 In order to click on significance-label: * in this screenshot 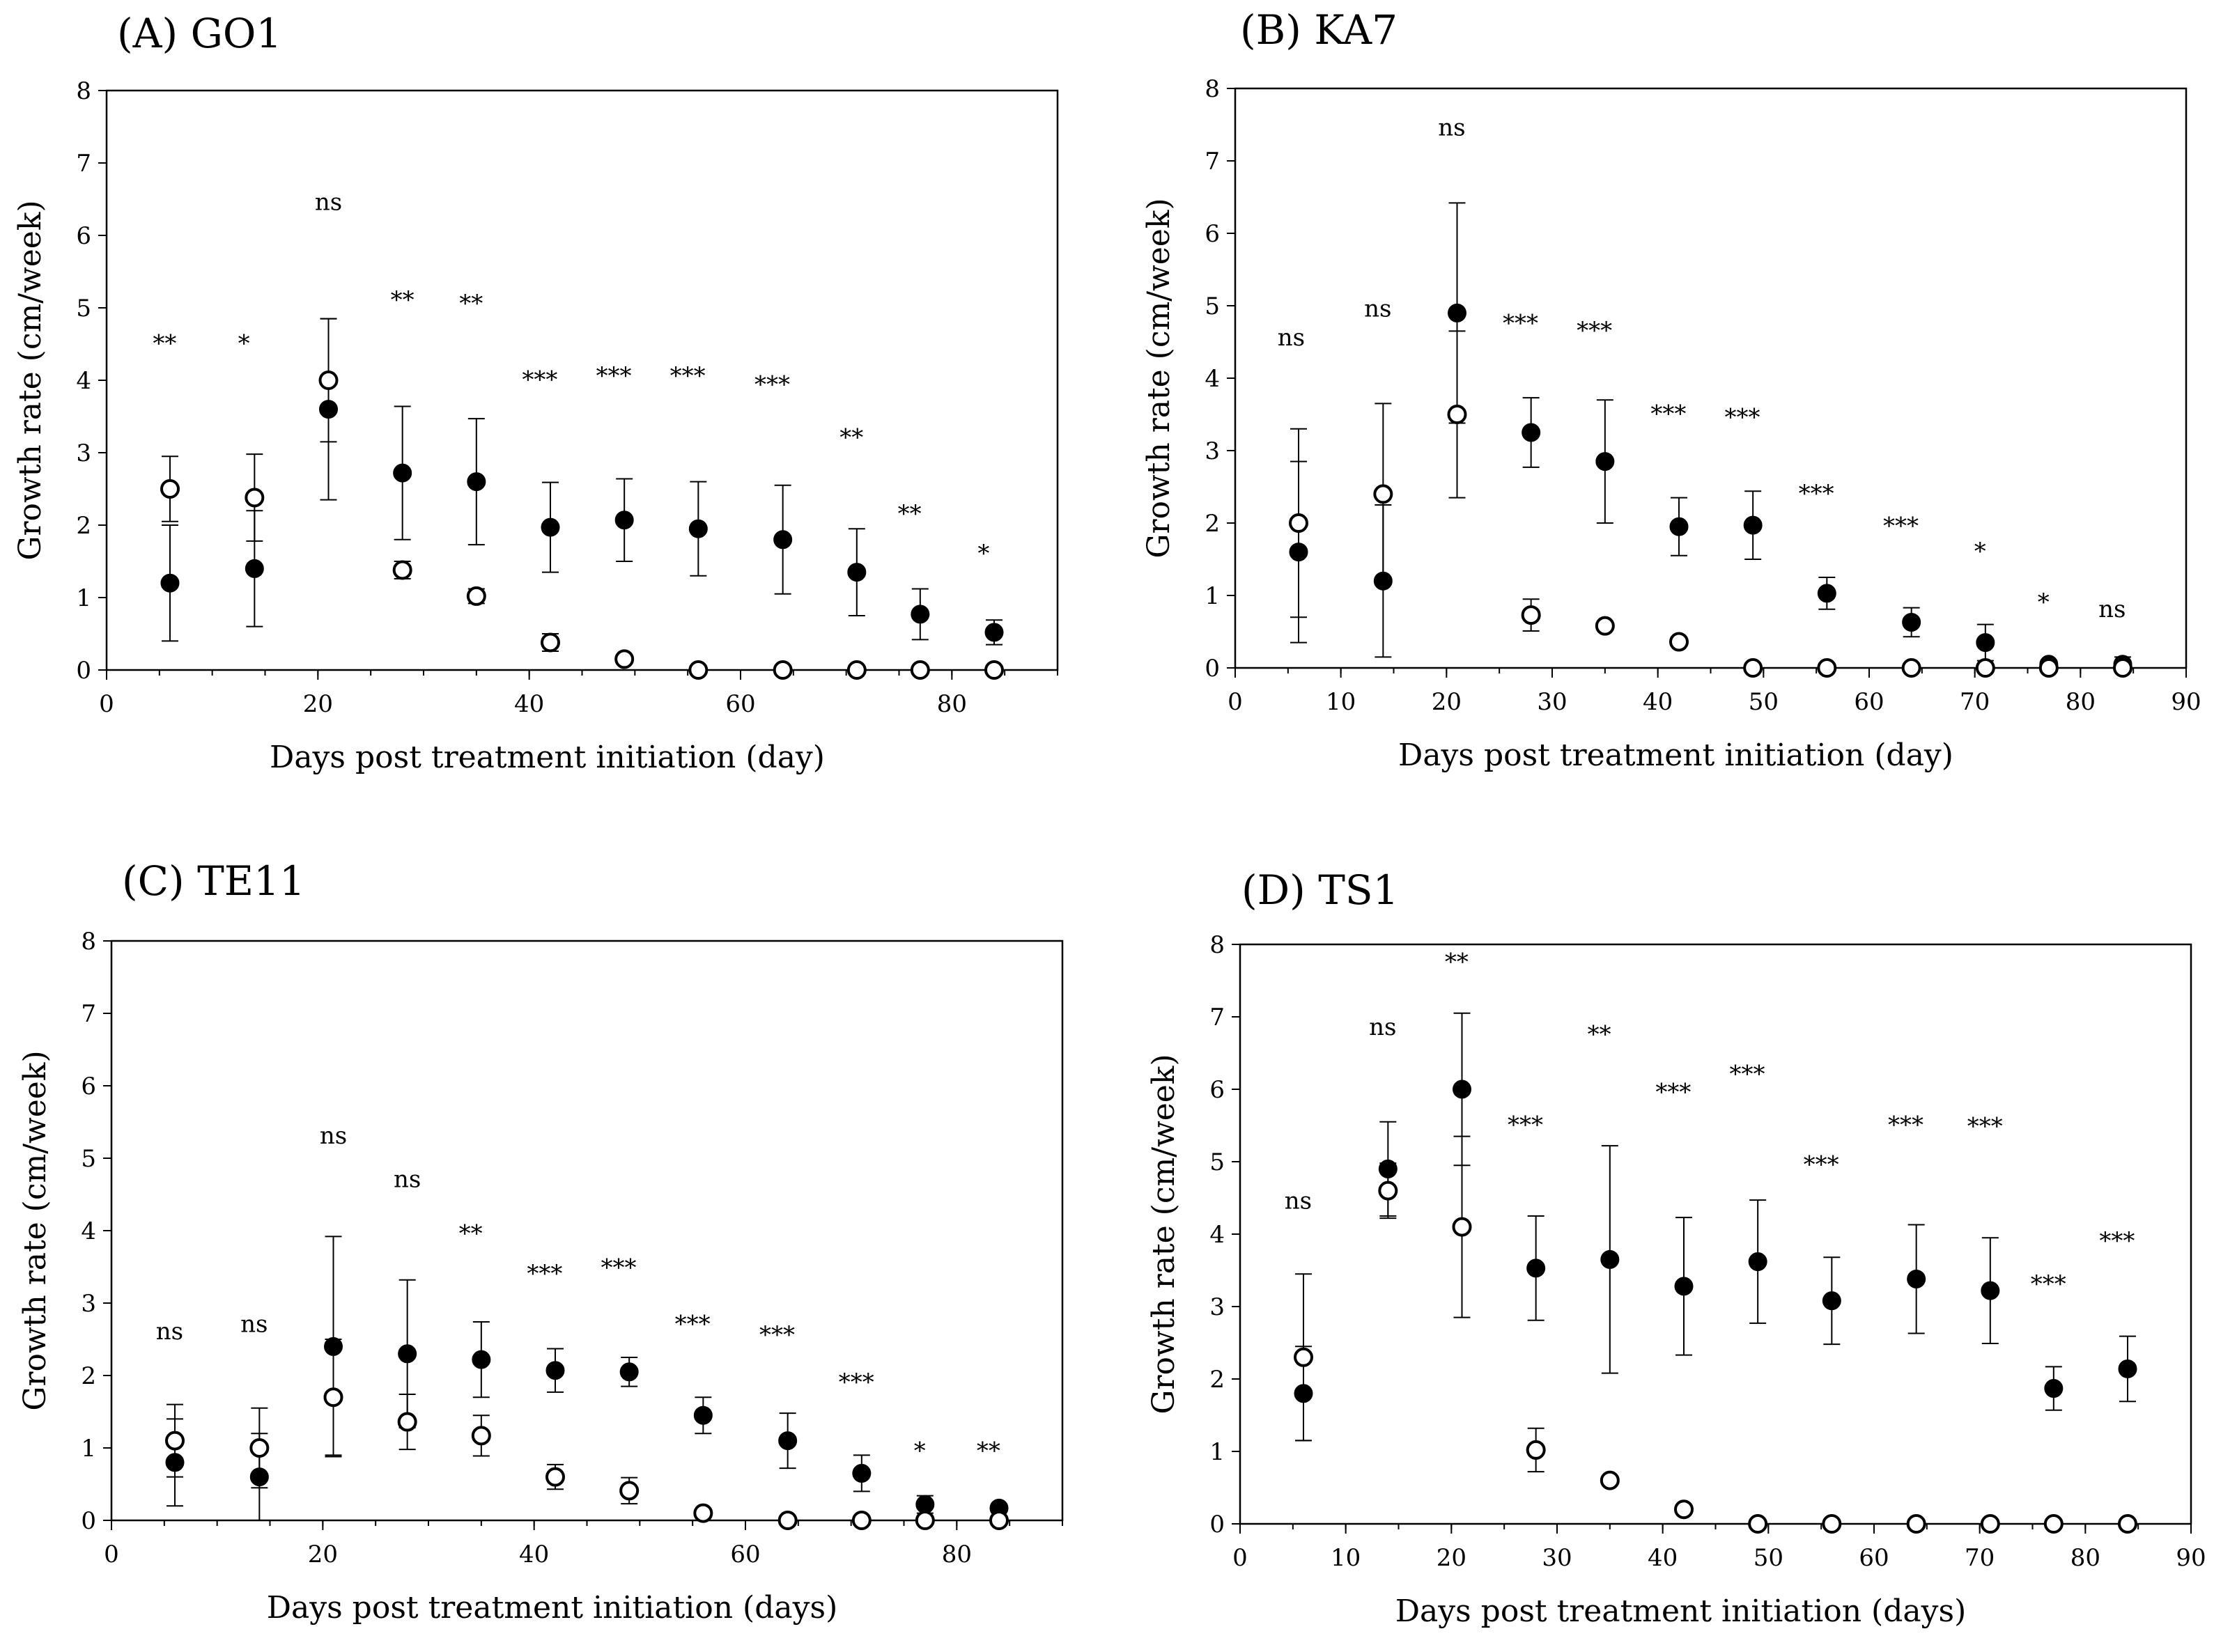, I will do `click(983, 554)`.